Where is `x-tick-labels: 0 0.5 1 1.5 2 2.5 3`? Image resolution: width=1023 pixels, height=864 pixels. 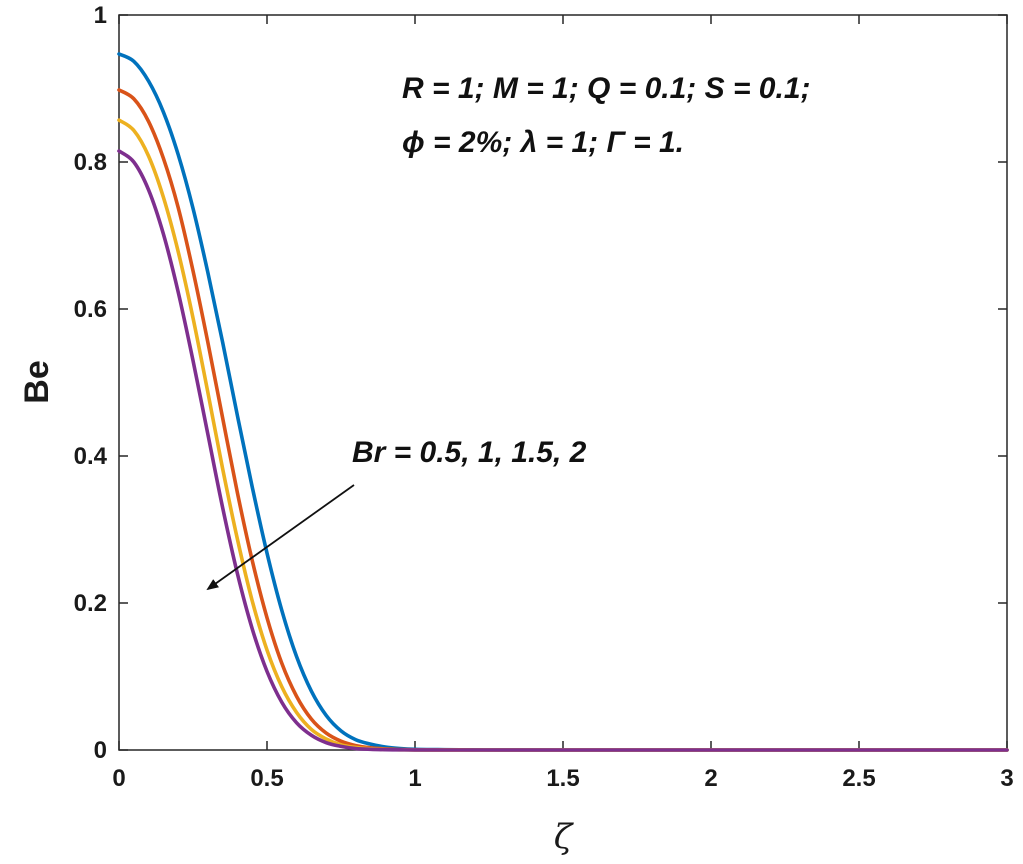
x-tick-labels: 0 0.5 1 1.5 2 2.5 3 is located at coordinates (562, 778).